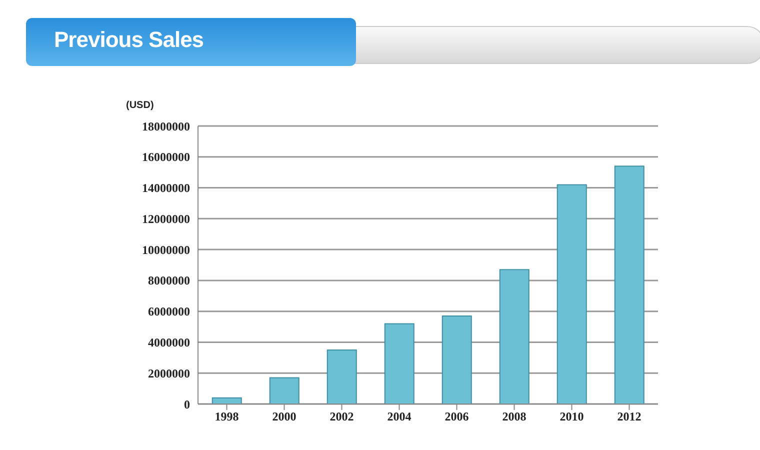 Image resolution: width=760 pixels, height=450 pixels. Describe the element at coordinates (572, 417) in the screenshot. I see `x-tick-label: 2010` at that location.